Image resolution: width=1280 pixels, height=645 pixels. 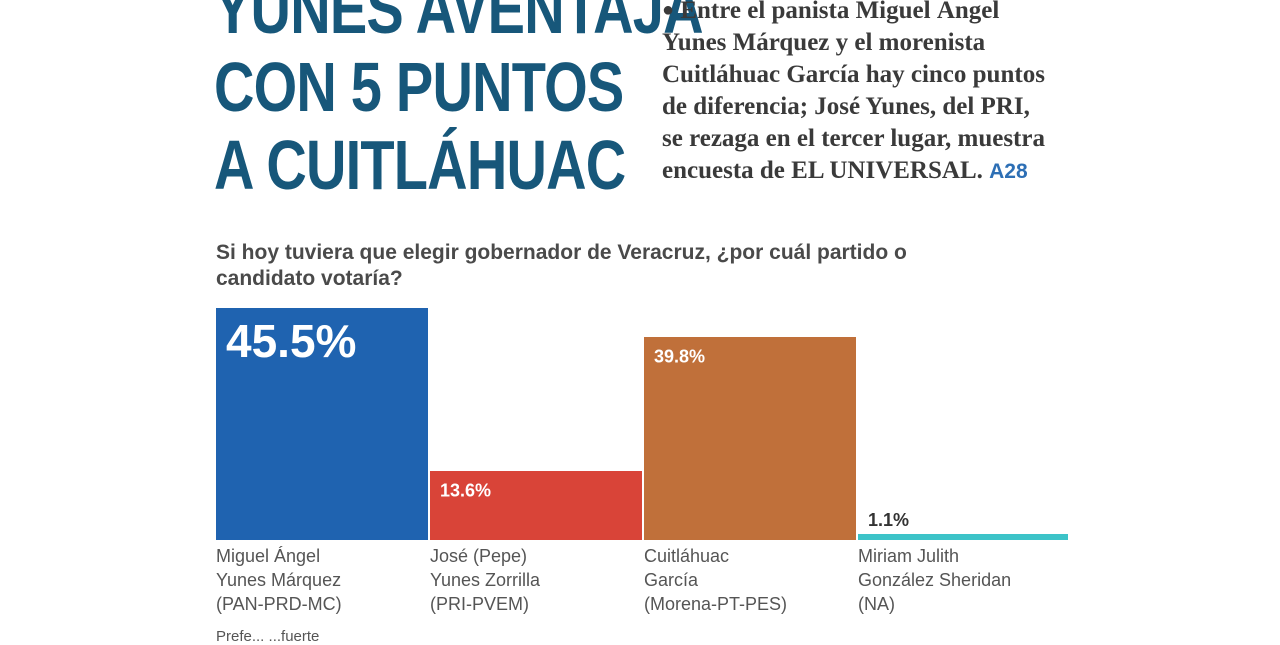 I want to click on category-label-line: (Morena-PT-PES), so click(x=716, y=604).